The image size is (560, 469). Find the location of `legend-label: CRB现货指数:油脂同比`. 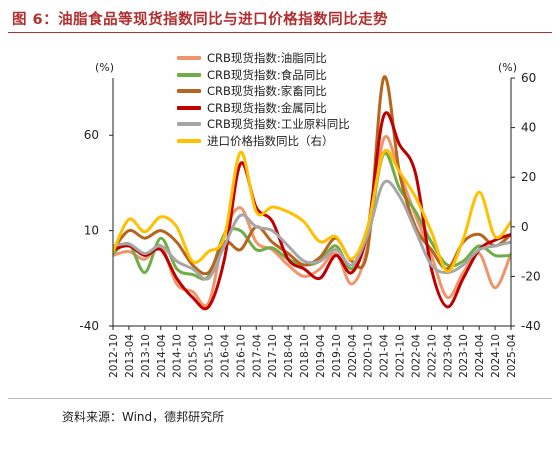

legend-label: CRB现货指数:油脂同比 is located at coordinates (267, 58).